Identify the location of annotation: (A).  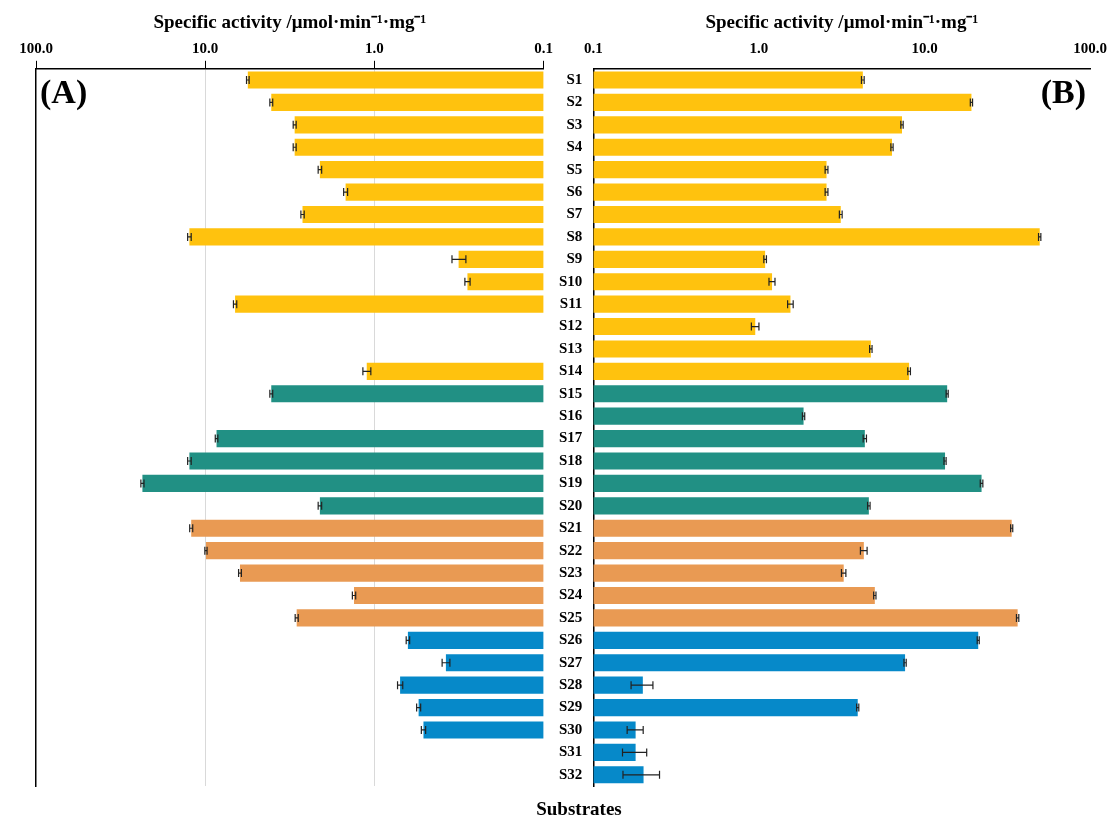
(64, 91).